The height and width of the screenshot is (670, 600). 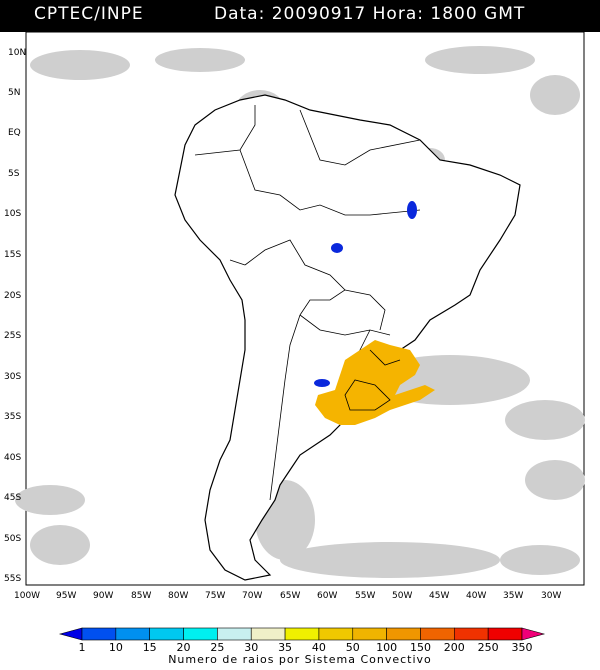 I want to click on legend-value-label: 1, so click(x=82, y=647).